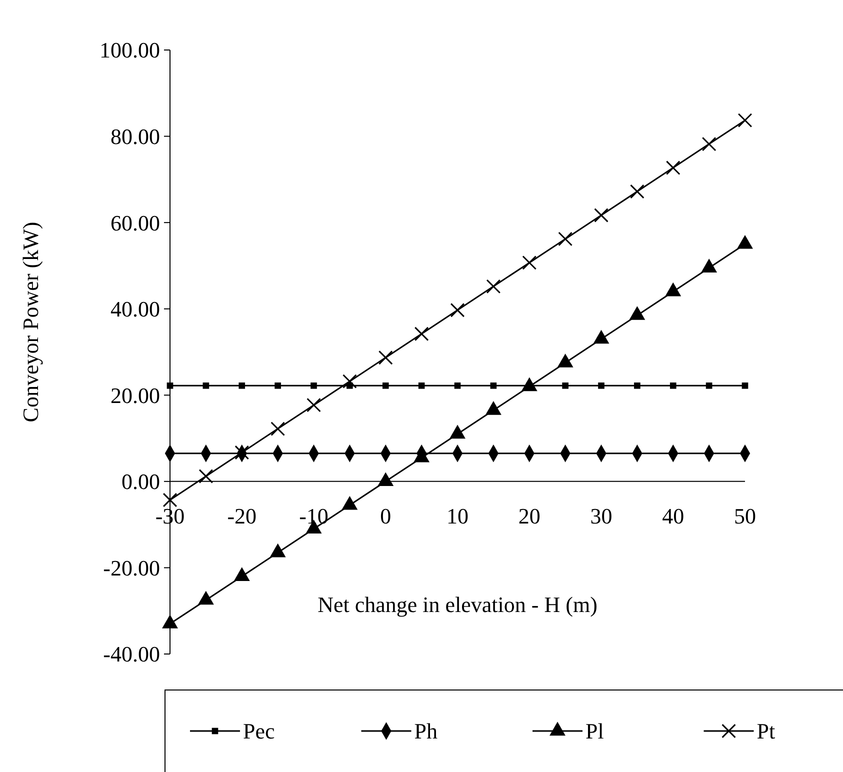 This screenshot has height=772, width=843. I want to click on x-tick-label: 10, so click(457, 515).